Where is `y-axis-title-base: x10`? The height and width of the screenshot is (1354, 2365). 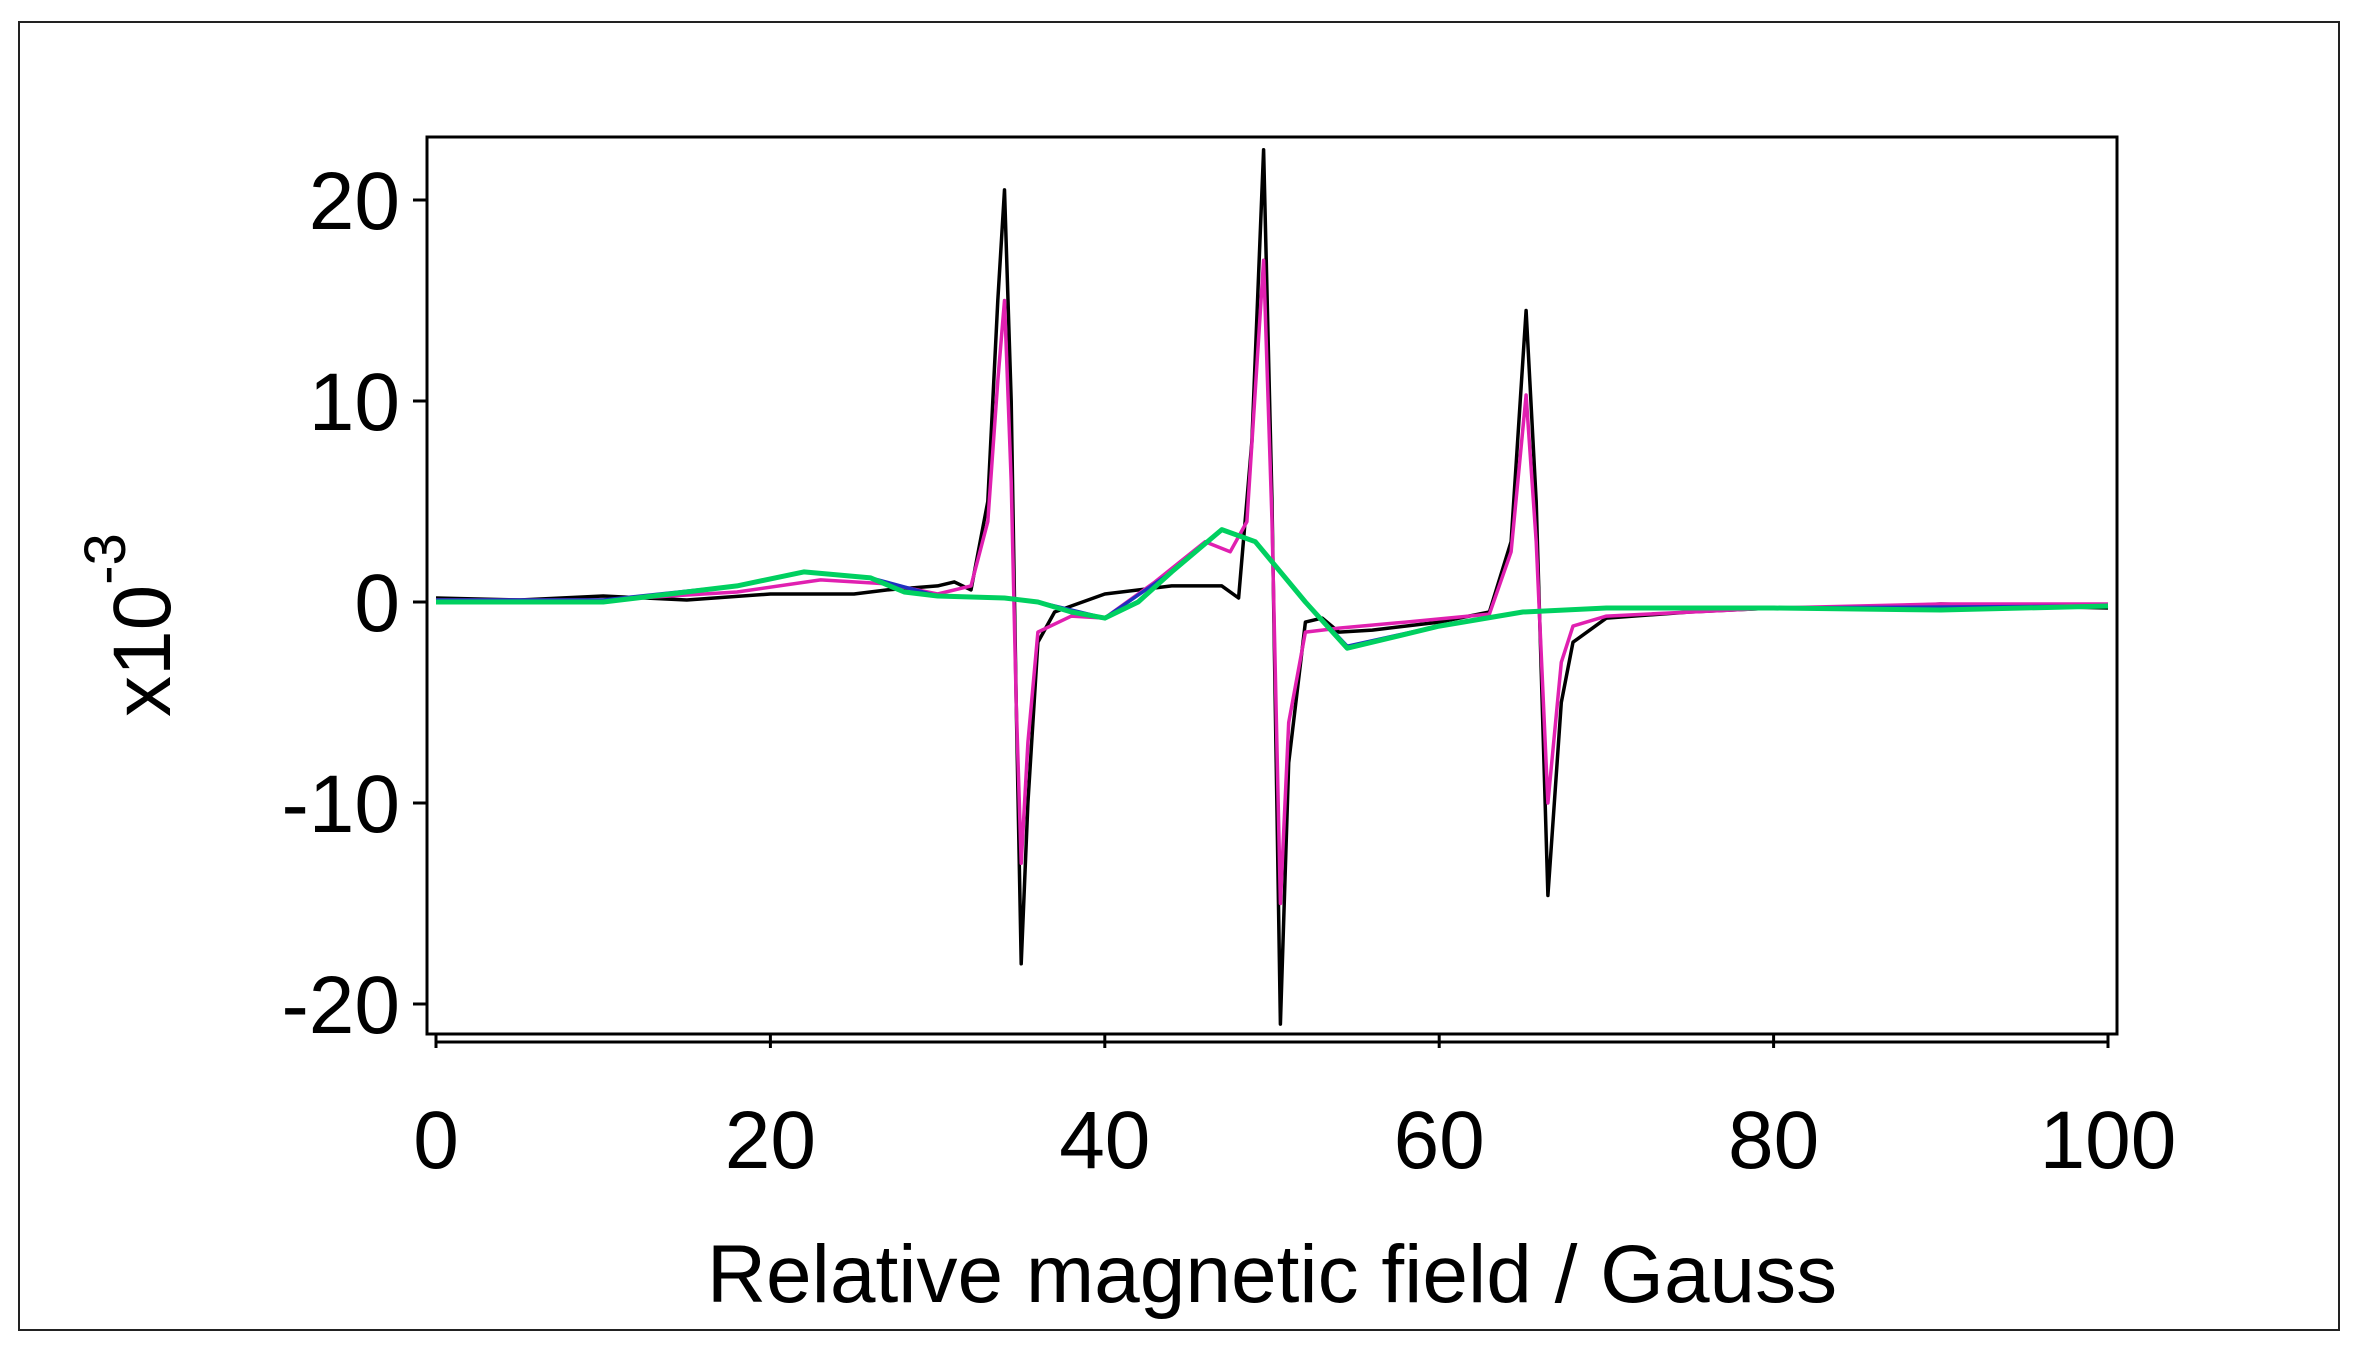
y-axis-title-base: x10 is located at coordinates (142, 651).